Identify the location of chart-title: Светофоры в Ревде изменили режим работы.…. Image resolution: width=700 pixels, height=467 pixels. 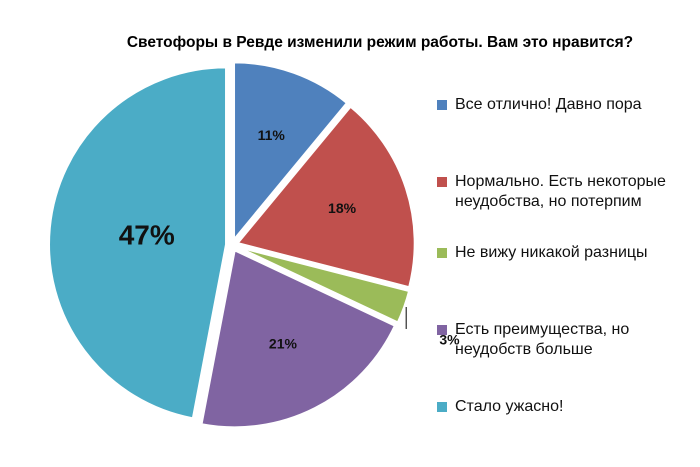
(380, 42).